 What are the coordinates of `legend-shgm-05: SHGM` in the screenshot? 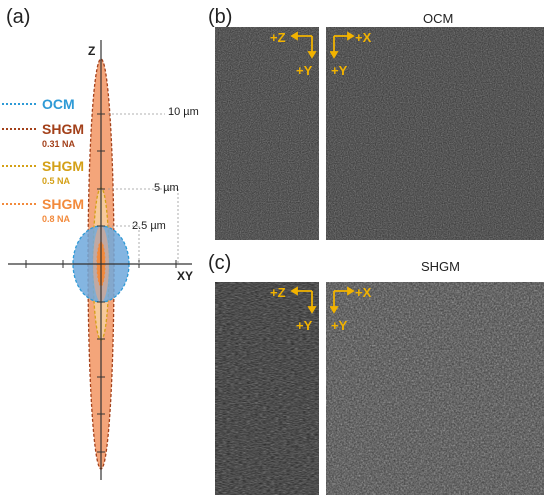 It's located at (43, 166).